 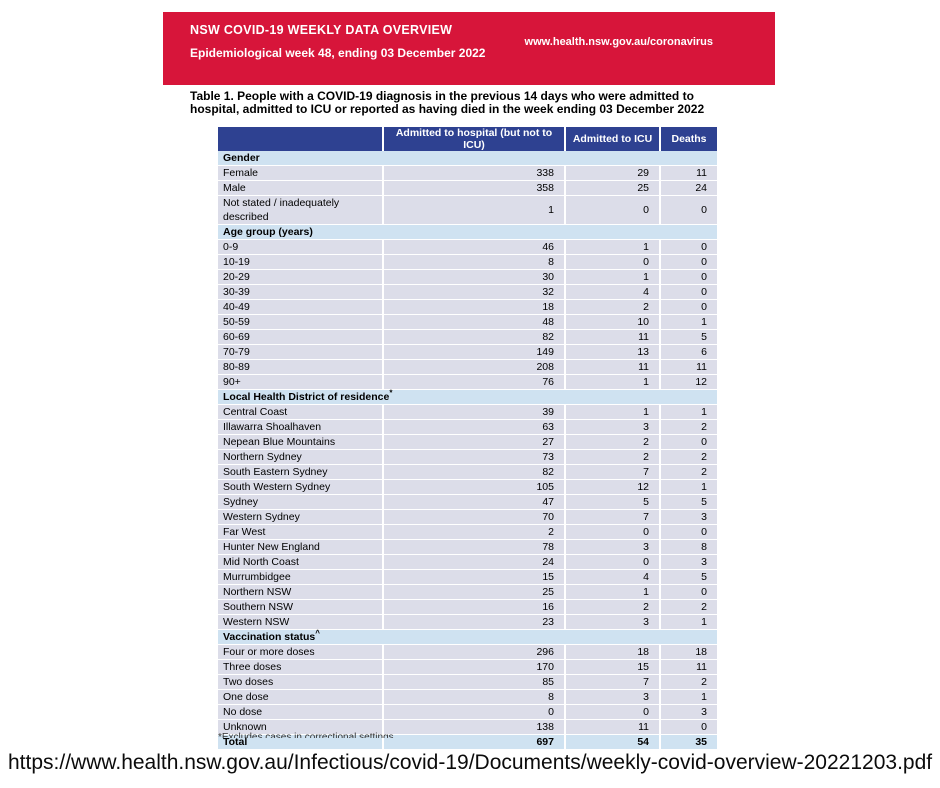 I want to click on row-label: Mid North Coast, so click(x=300, y=562).